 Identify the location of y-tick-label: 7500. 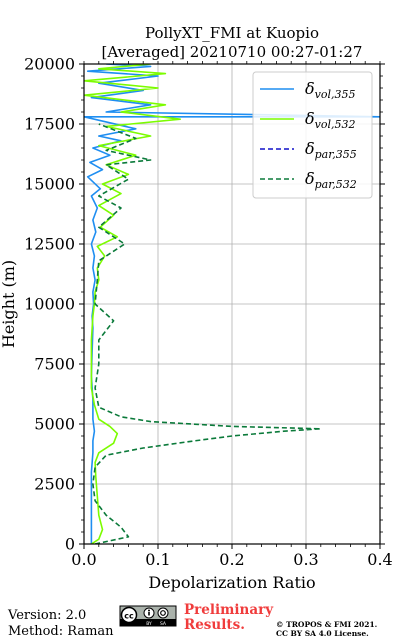
(54, 364).